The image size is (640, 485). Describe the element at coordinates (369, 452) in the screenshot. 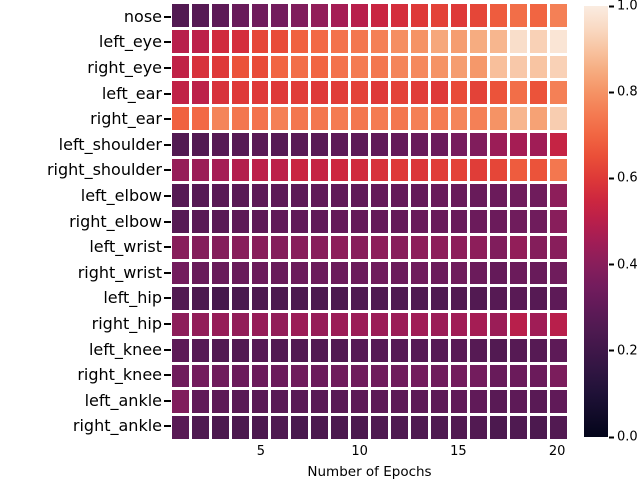

I see `x-axis-tick-labels: 5 10 15 20` at that location.